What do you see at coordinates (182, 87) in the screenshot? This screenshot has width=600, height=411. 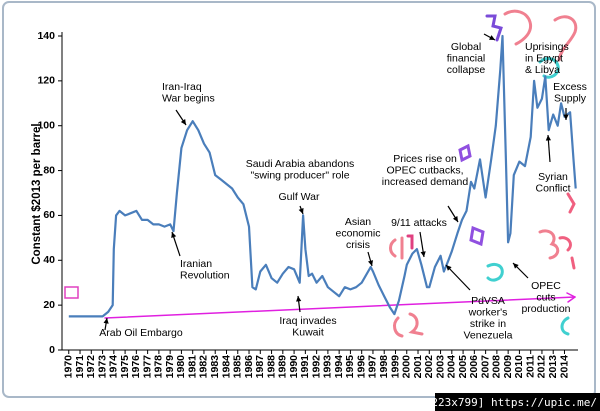 I see `annotation-line: Iran-Iraq` at bounding box center [182, 87].